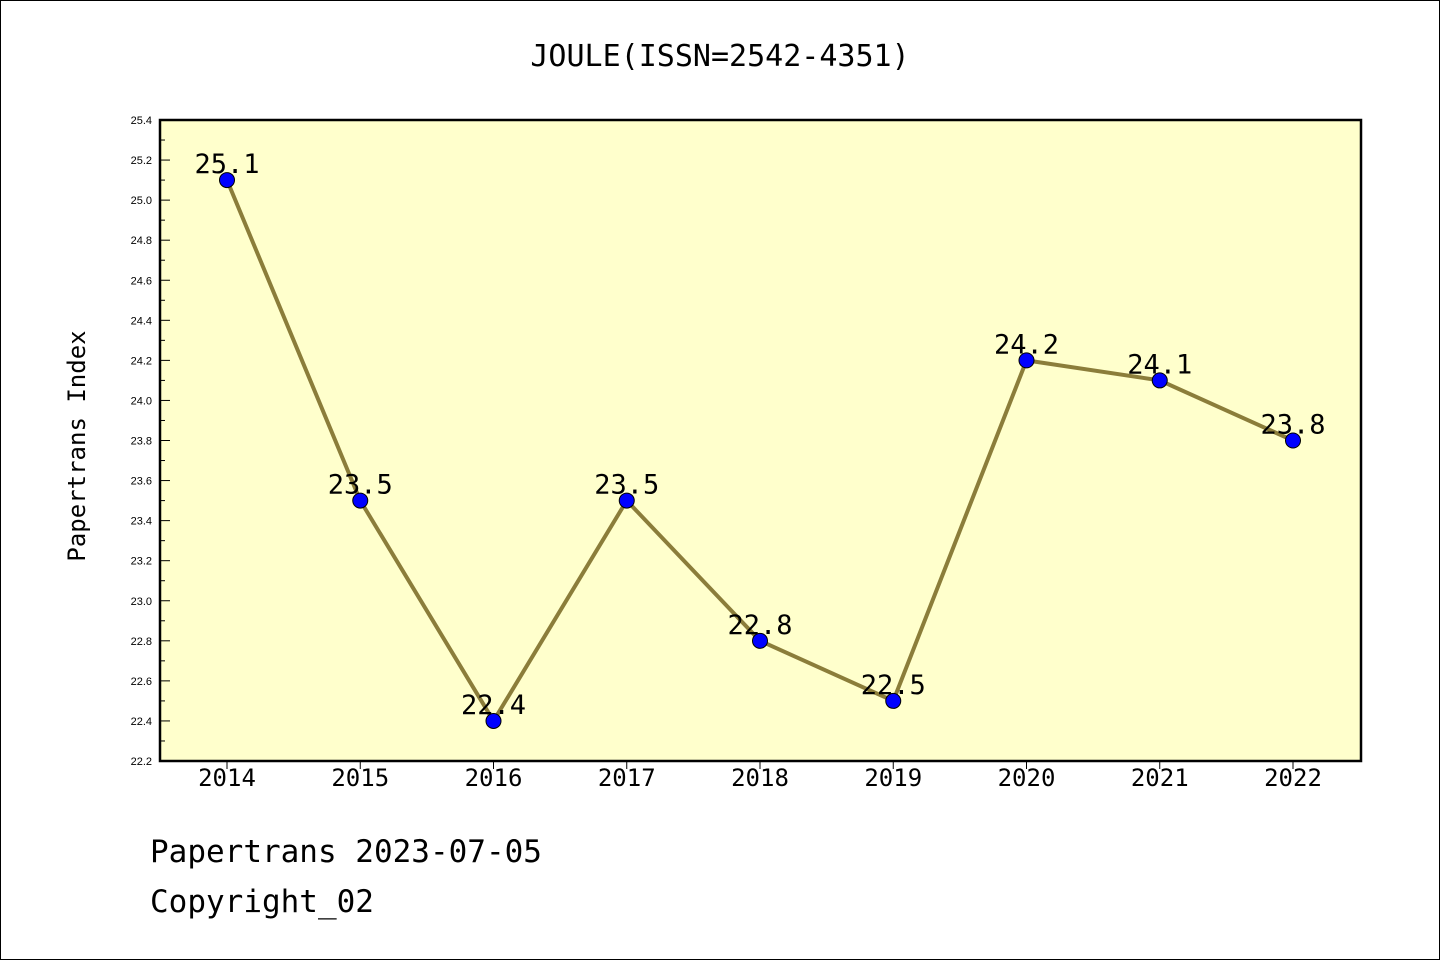  What do you see at coordinates (1026, 344) in the screenshot?
I see `data-label: 24.2` at bounding box center [1026, 344].